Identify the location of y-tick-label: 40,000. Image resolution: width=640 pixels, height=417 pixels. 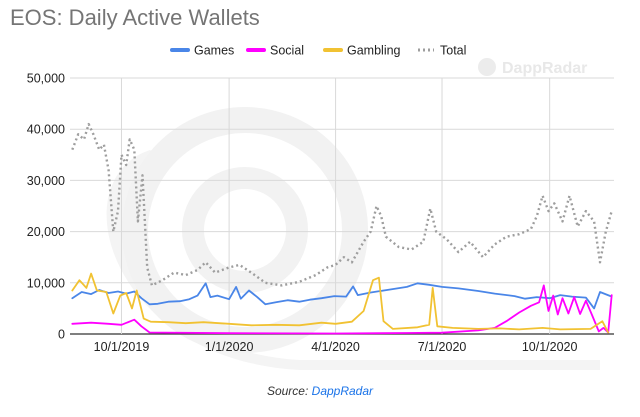
(46, 130).